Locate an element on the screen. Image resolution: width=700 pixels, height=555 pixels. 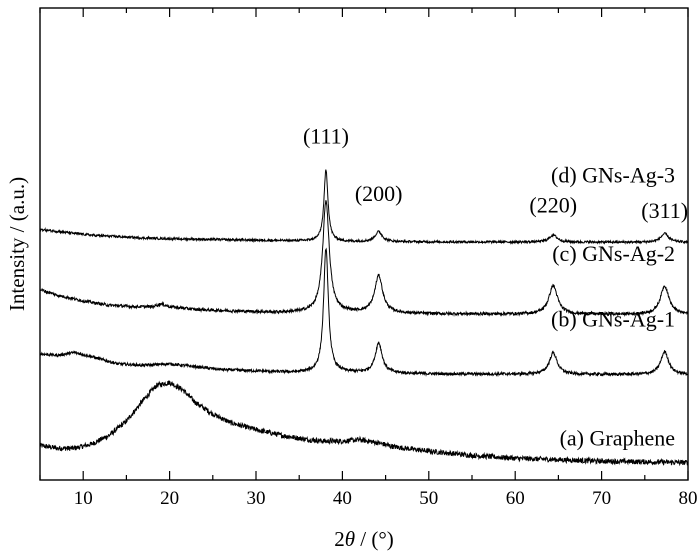
x-tick-label-80: 80 is located at coordinates (688, 498).